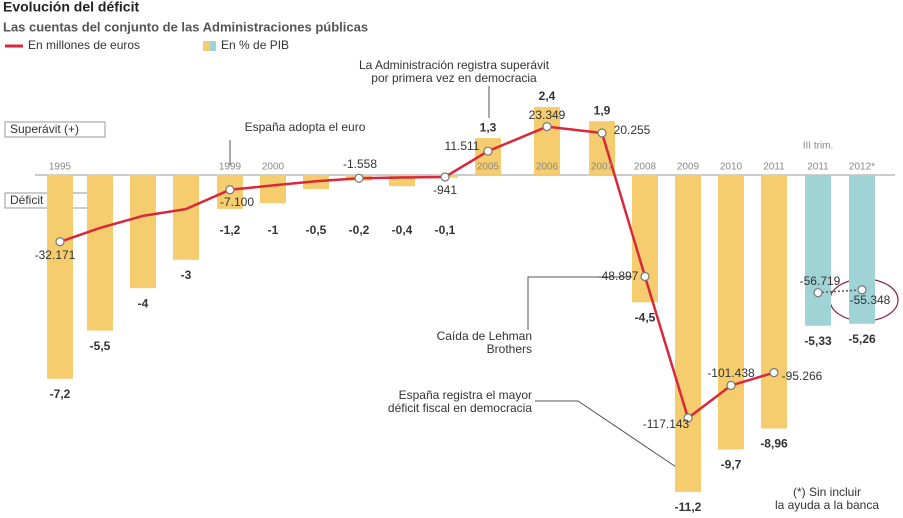 The height and width of the screenshot is (518, 903). What do you see at coordinates (255, 45) in the screenshot?
I see `legend-label: En % de PIB` at bounding box center [255, 45].